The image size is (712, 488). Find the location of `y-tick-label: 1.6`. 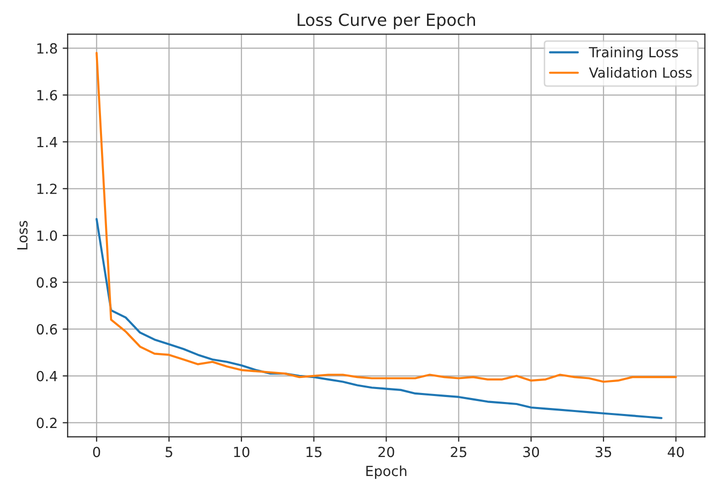

y-tick-label: 1.6 is located at coordinates (47, 95).